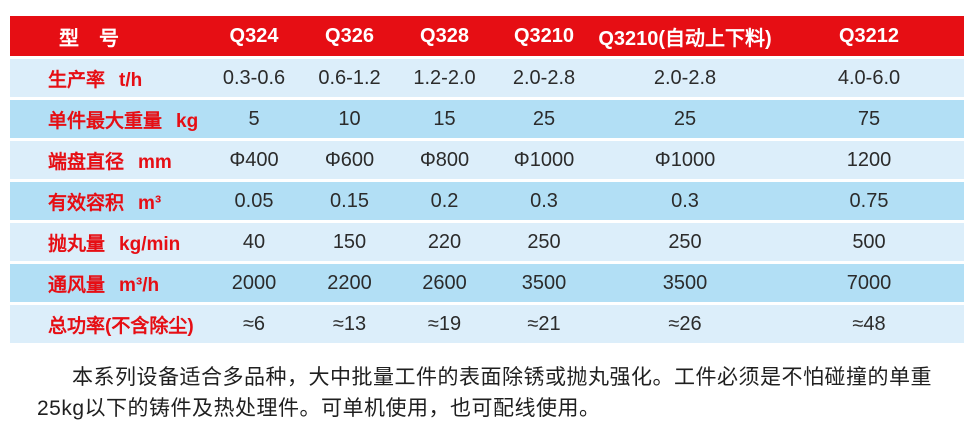 Image resolution: width=978 pixels, height=437 pixels. I want to click on row-label-total-power: 总功率(不含除尘), so click(108, 324).